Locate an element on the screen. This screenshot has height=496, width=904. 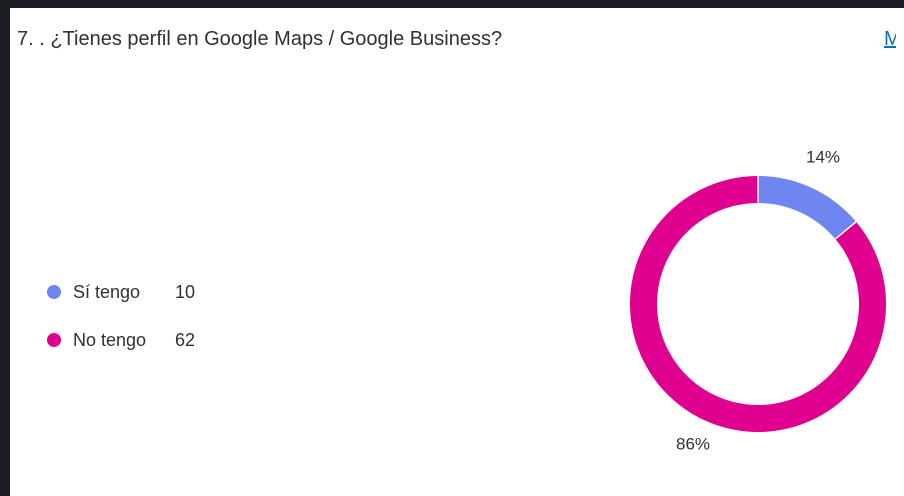
slice-percent-label: 14% is located at coordinates (823, 156).